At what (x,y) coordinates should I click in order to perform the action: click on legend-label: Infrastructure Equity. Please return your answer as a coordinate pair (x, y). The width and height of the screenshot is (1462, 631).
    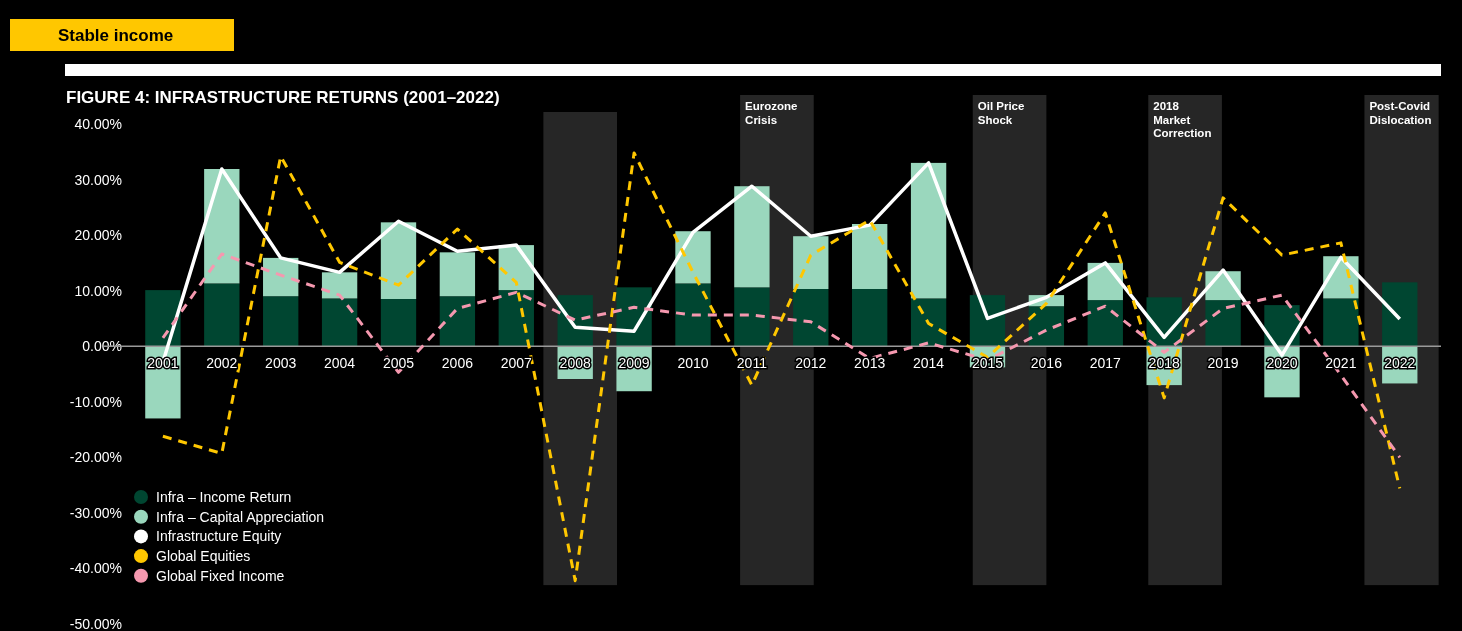
    Looking at the image, I should click on (219, 536).